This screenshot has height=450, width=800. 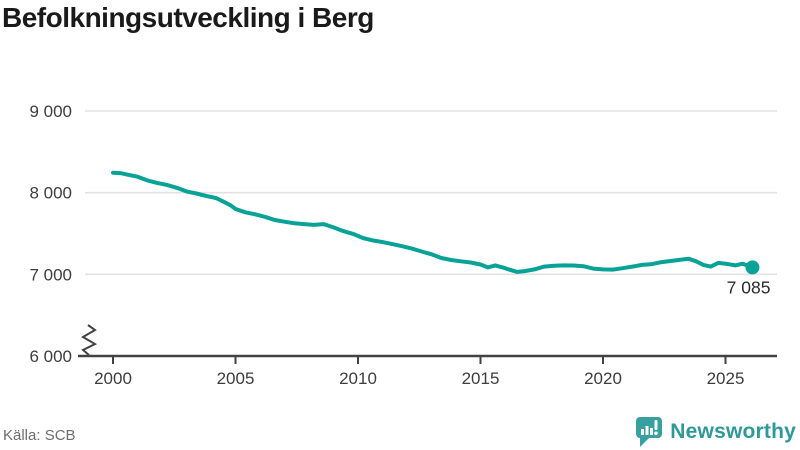 What do you see at coordinates (113, 378) in the screenshot?
I see `x-tick-label: 2000` at bounding box center [113, 378].